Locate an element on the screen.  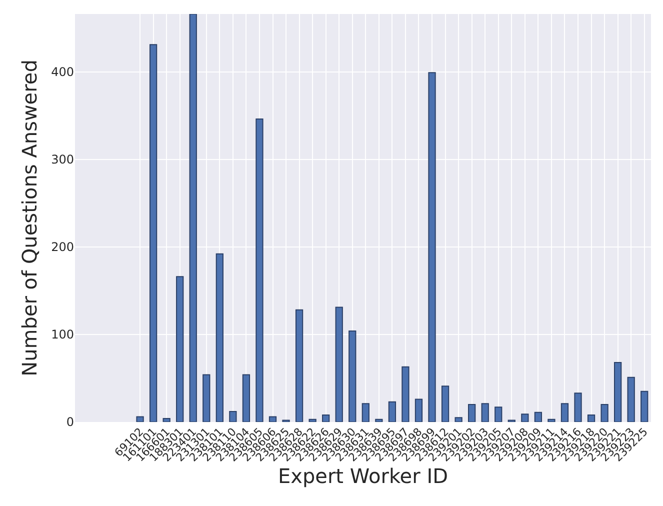
y-tick-label: 400 is located at coordinates (62, 71).